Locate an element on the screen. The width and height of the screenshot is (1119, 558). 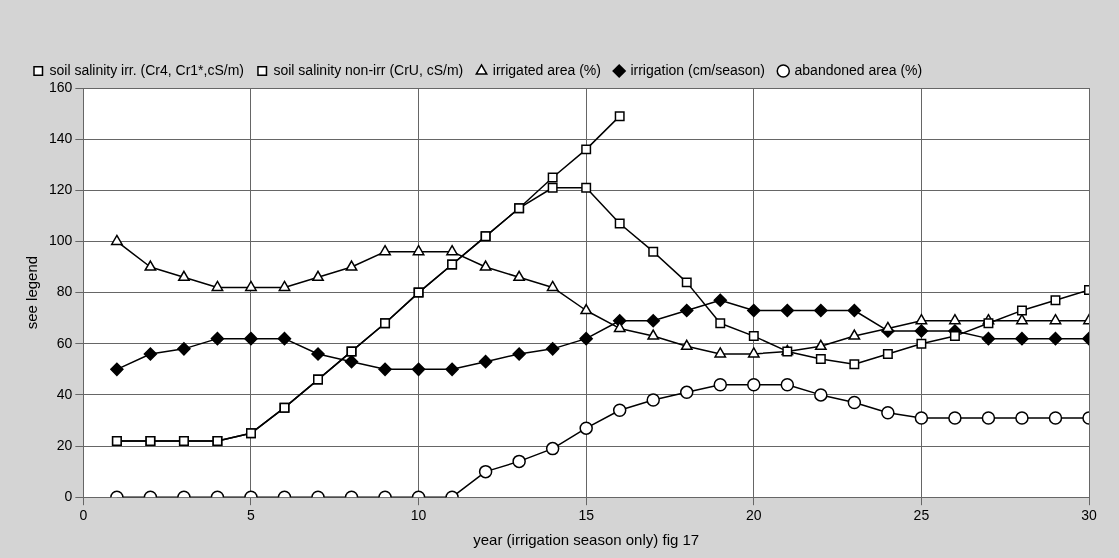
legend-label: abandoned area (%) is located at coordinates (858, 69).